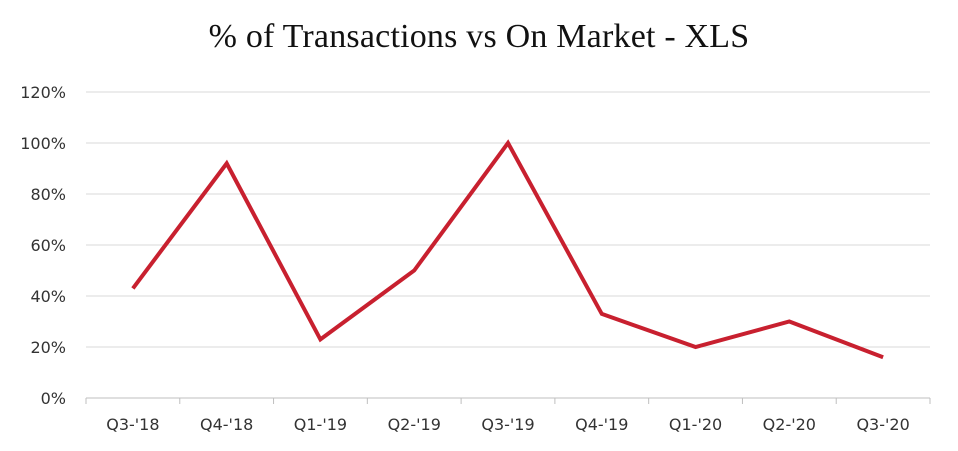  Describe the element at coordinates (882, 424) in the screenshot. I see `x-tick-label: Q3-'20` at that location.